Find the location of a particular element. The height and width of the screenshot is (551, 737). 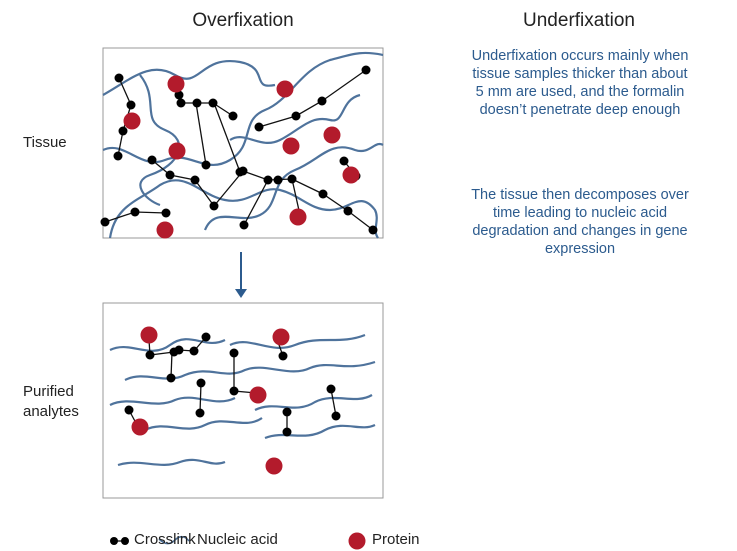

legend-label: Nucleic acid is located at coordinates (237, 539).